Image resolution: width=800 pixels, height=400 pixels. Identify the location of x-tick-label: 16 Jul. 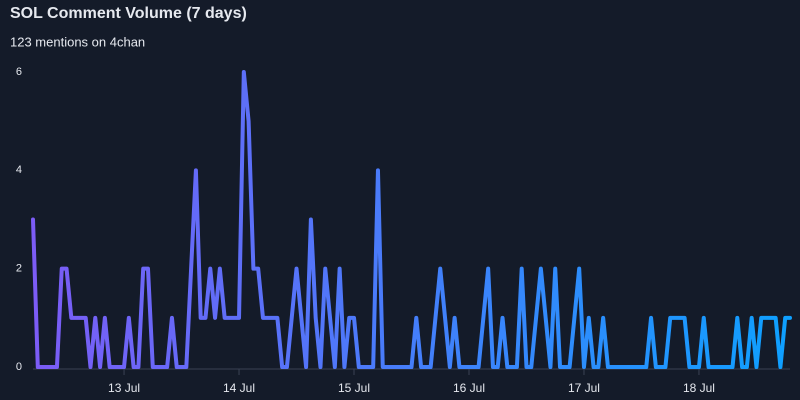
(469, 388).